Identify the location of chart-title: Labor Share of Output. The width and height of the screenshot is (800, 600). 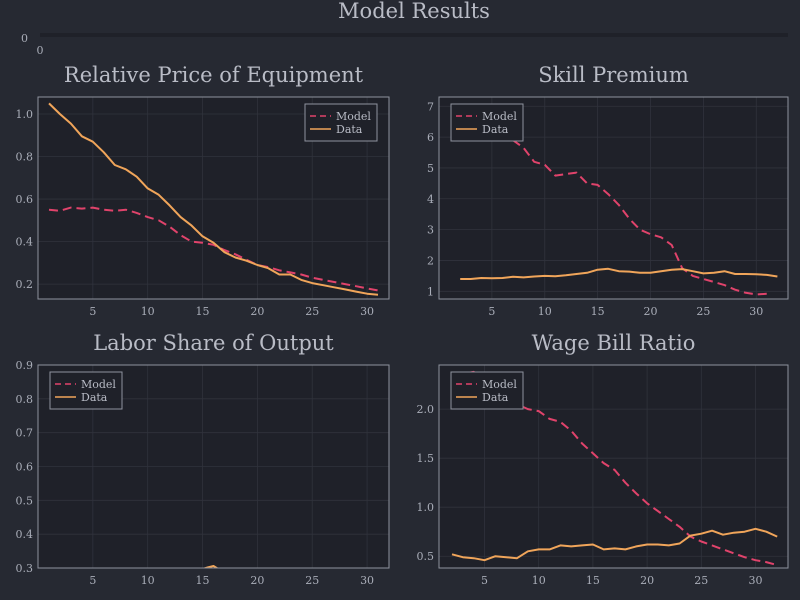
(213, 343).